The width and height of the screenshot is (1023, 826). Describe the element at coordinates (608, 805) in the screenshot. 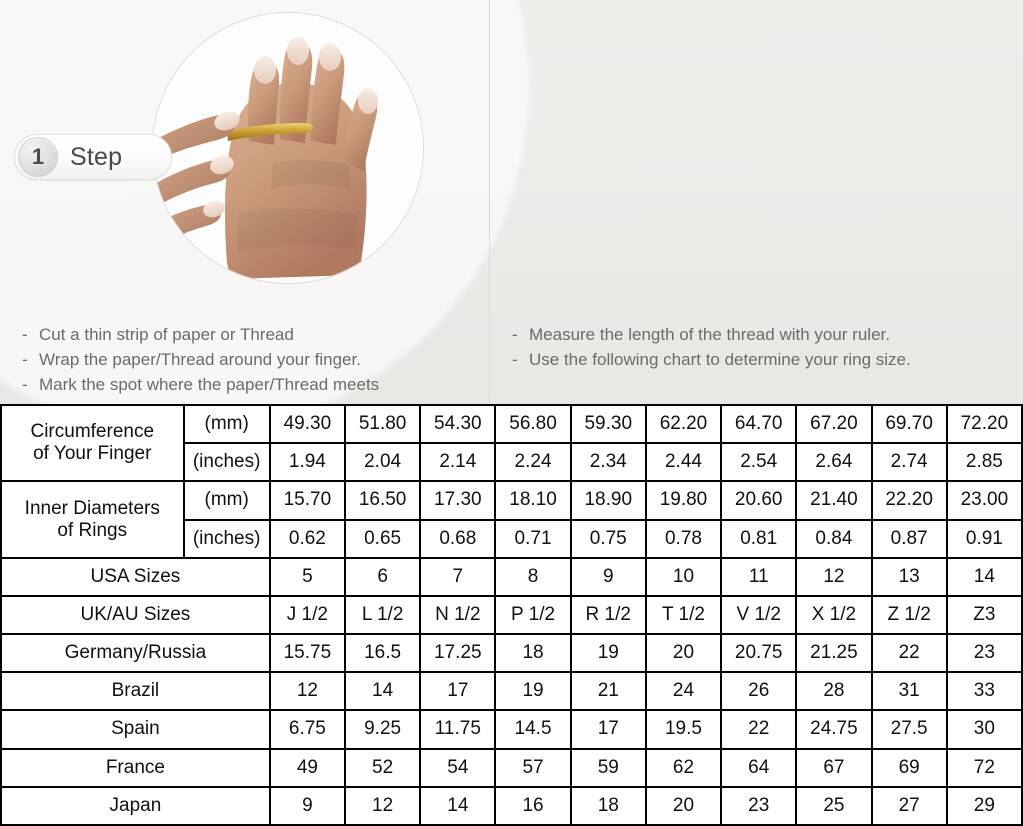

I see `table-cell: 18` at that location.